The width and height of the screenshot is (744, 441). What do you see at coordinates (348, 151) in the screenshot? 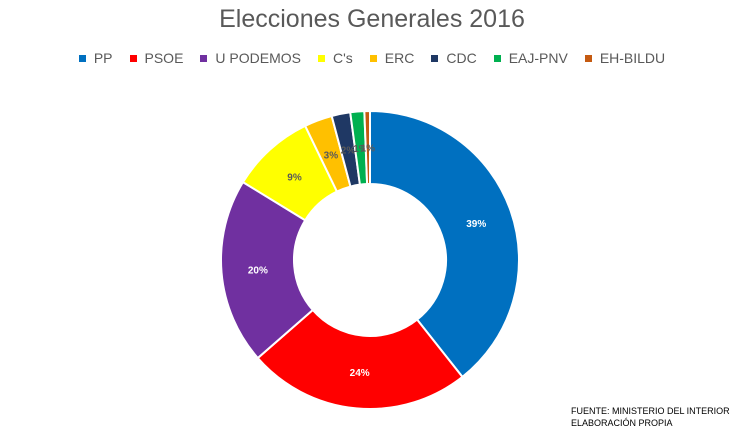
I see `data-label-cdc: 2%` at bounding box center [348, 151].